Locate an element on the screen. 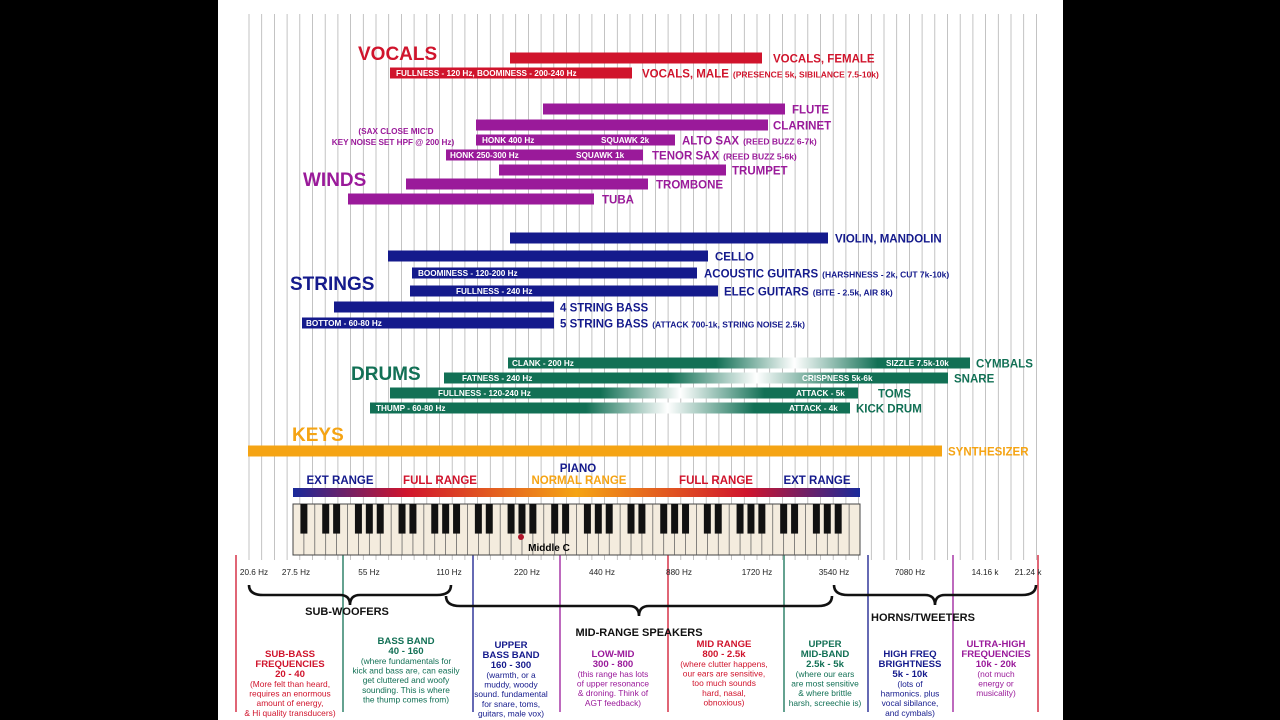 The height and width of the screenshot is (720, 1280). instrument-label: FLUTE is located at coordinates (810, 111).